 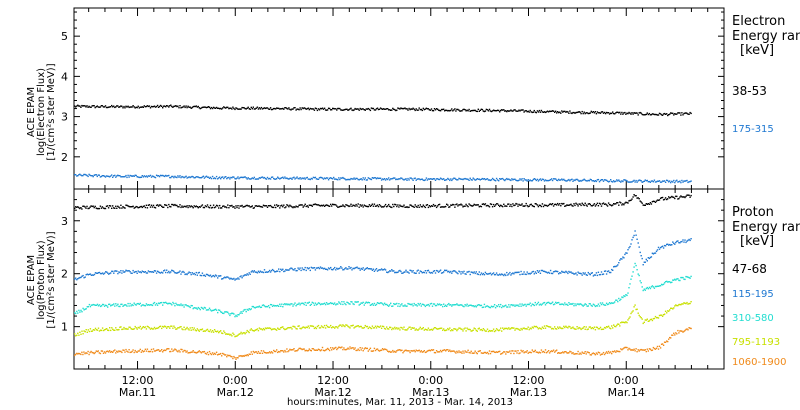 What do you see at coordinates (64, 76) in the screenshot?
I see `electron-ytick-label: 4` at bounding box center [64, 76].